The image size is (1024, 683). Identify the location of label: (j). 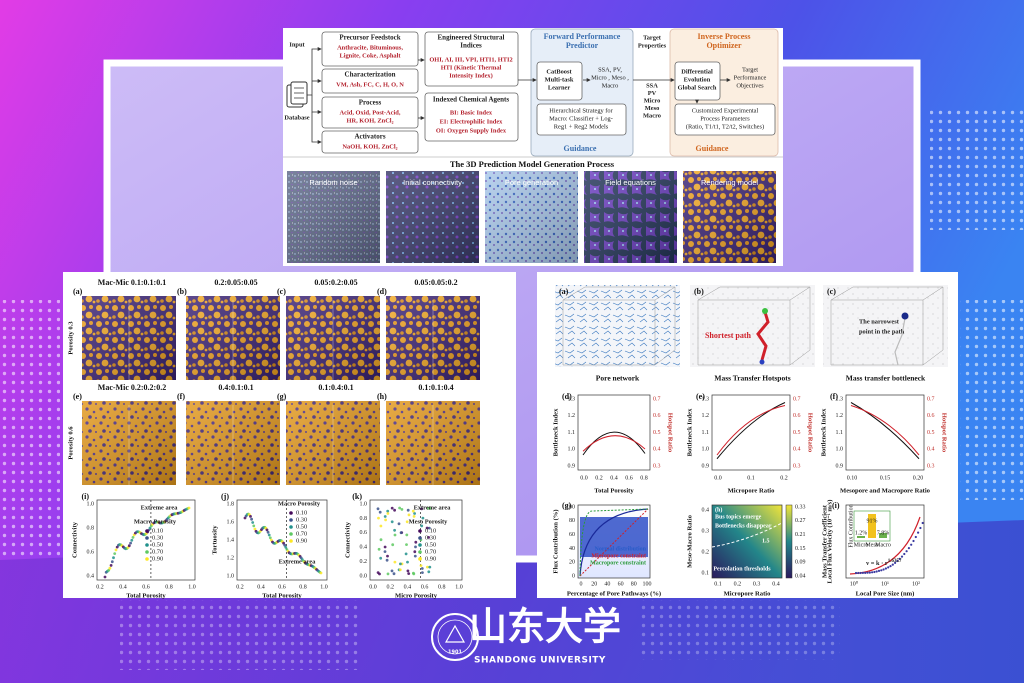
(225, 496).